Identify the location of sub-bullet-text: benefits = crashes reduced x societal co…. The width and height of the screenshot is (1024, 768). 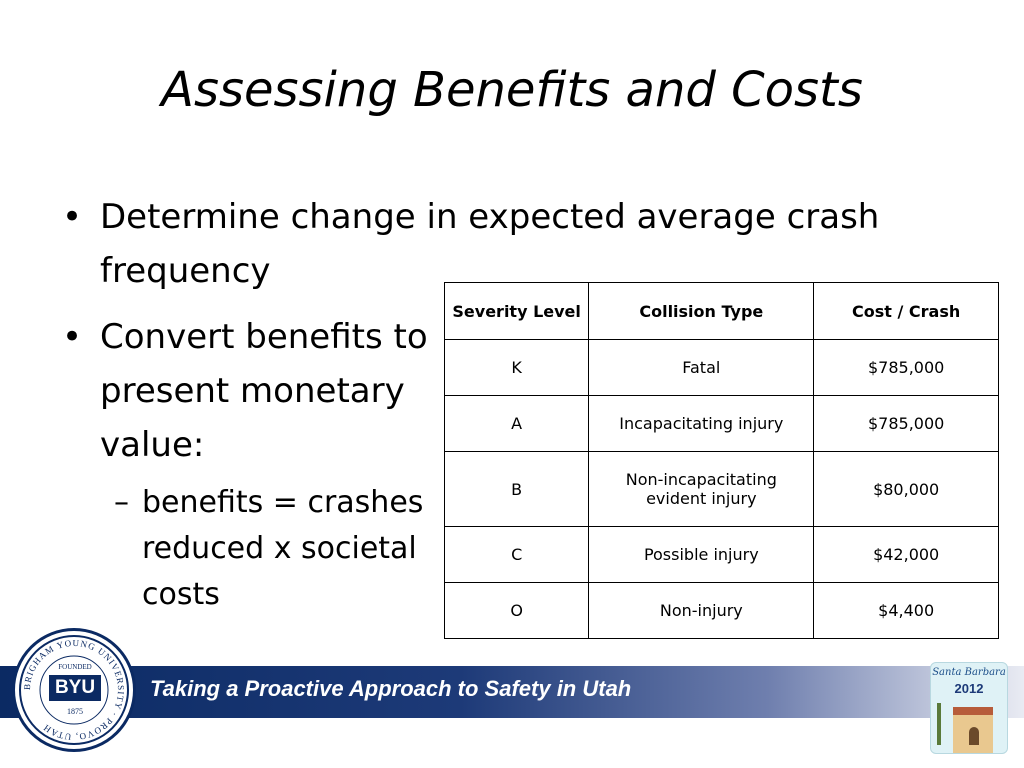
(283, 548).